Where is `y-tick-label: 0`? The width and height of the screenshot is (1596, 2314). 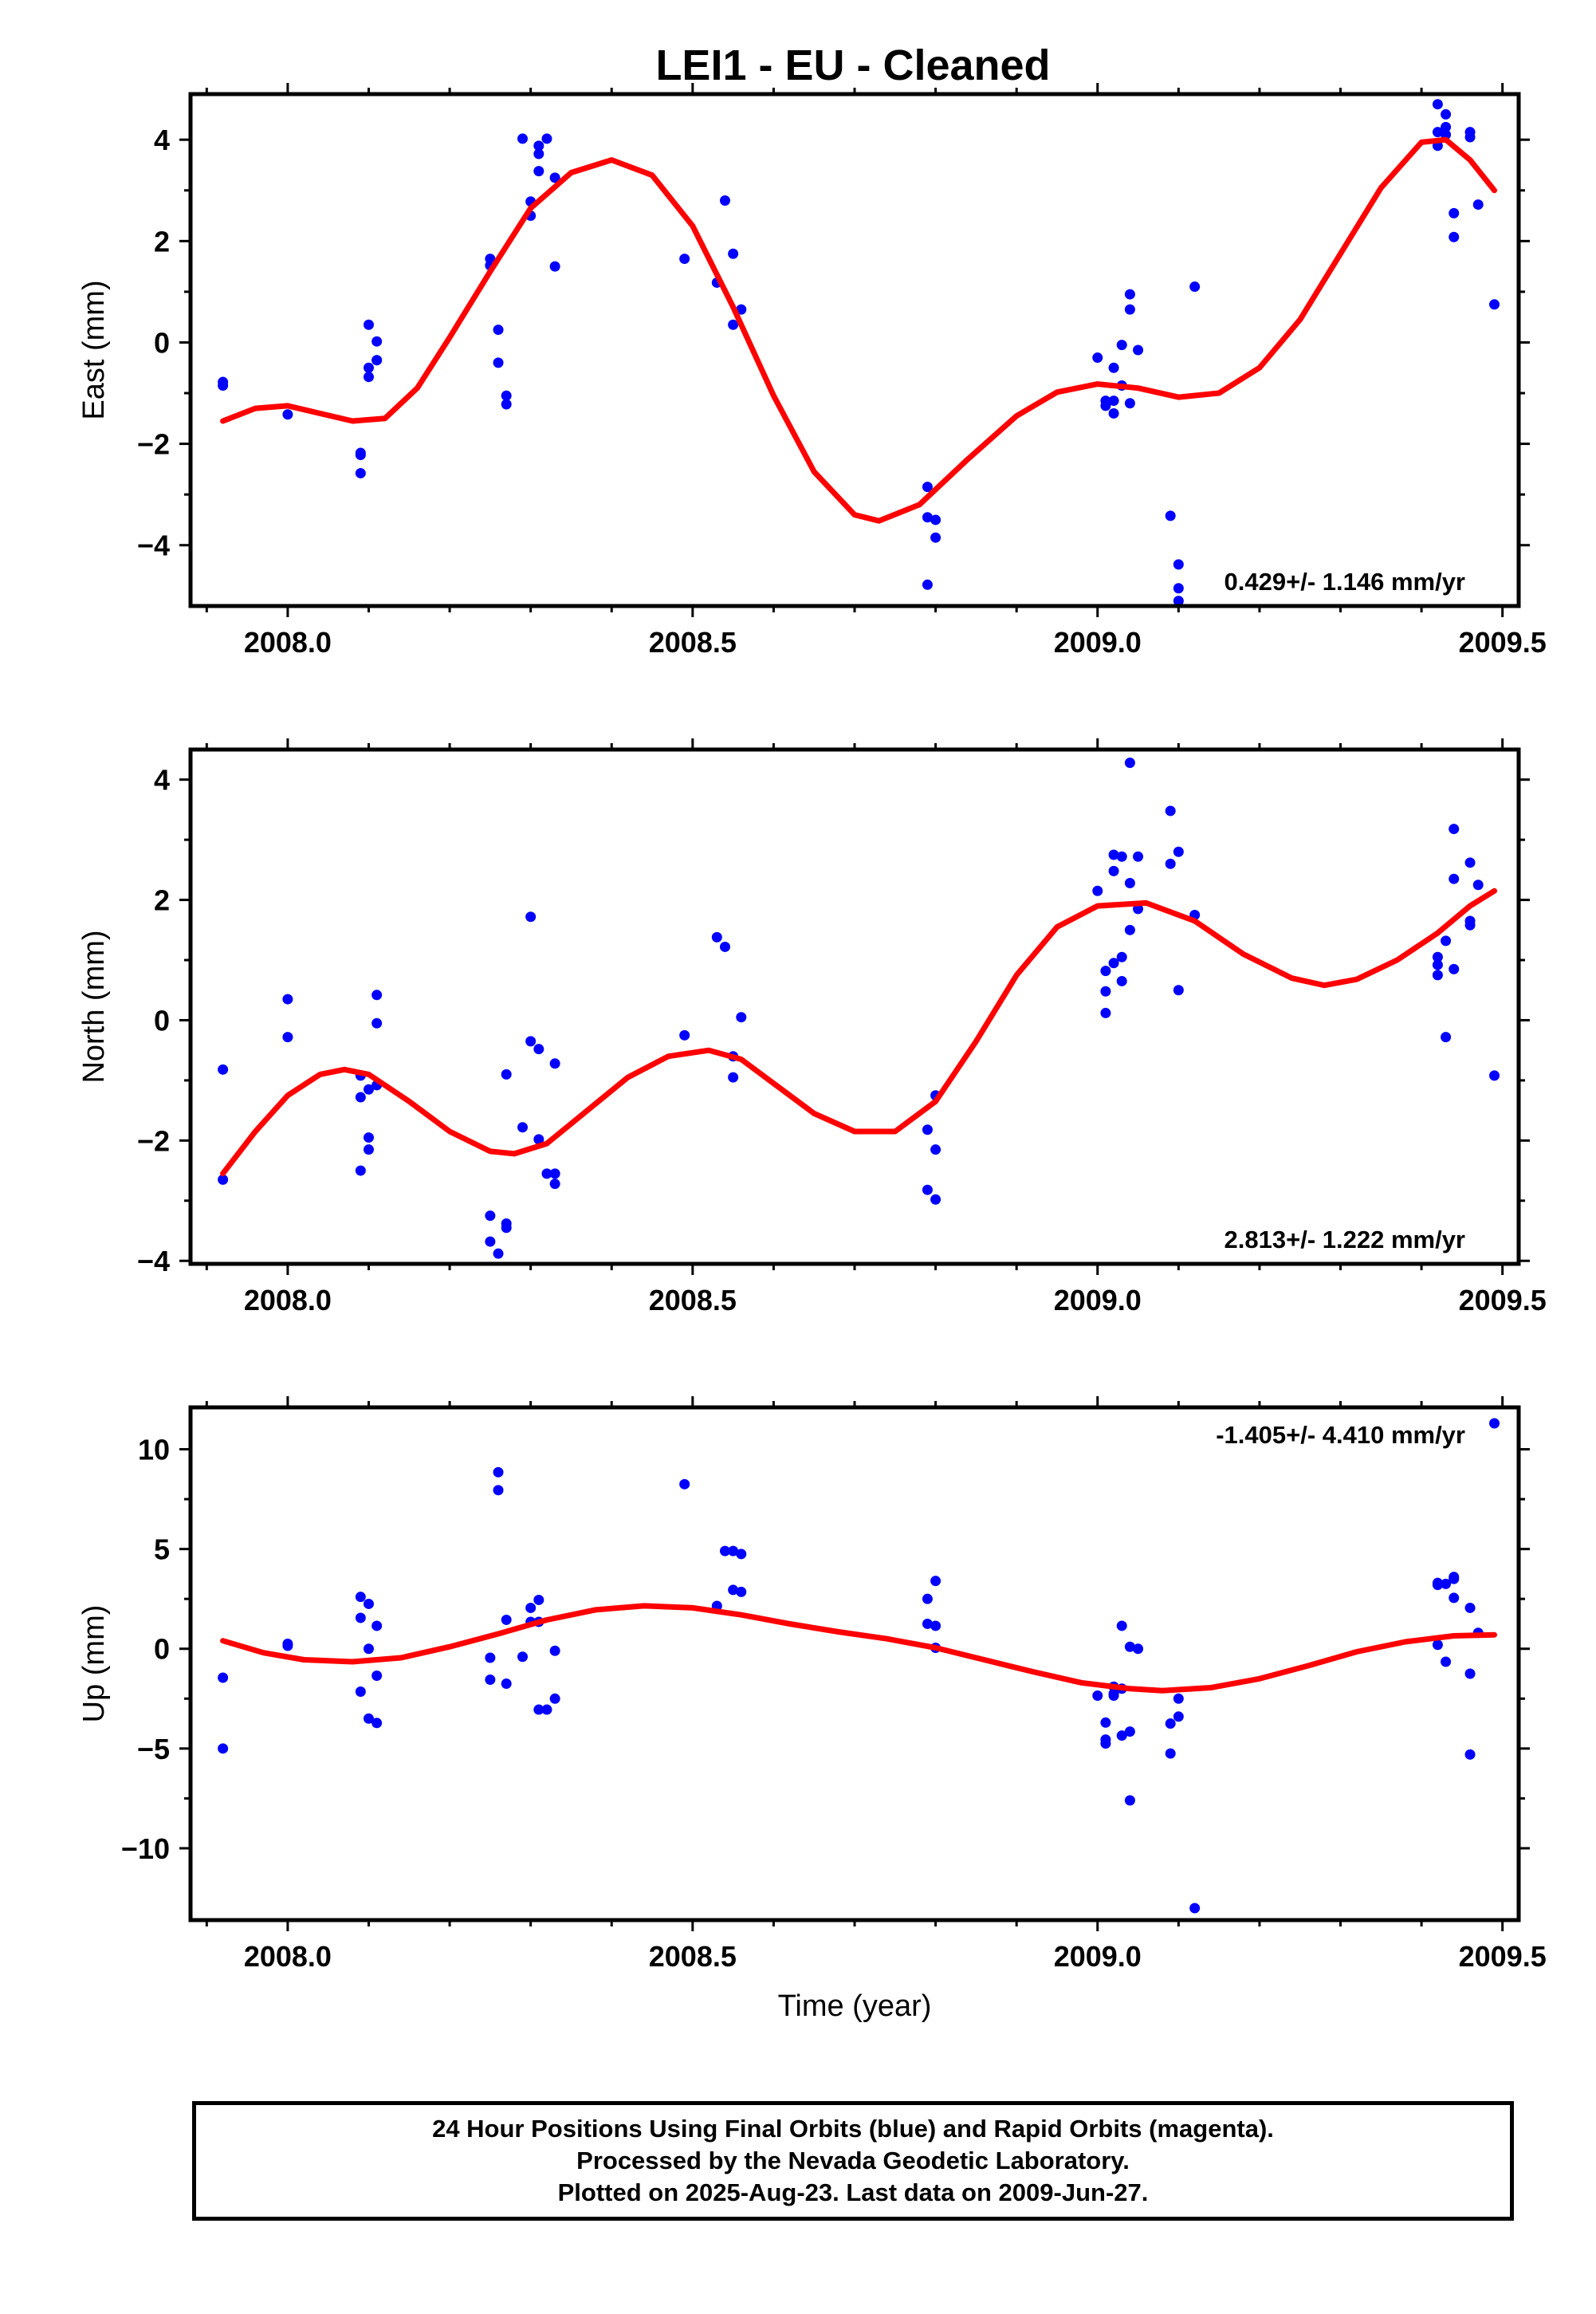 y-tick-label: 0 is located at coordinates (162, 1649).